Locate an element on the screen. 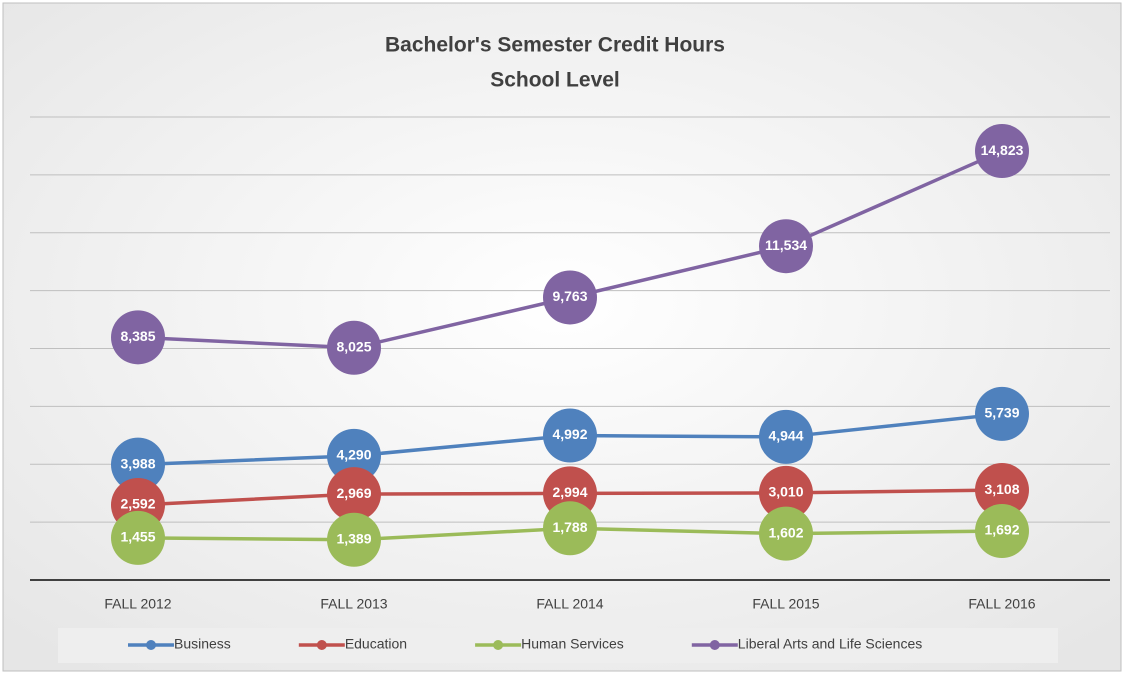 This screenshot has height=675, width=1125. data-label: 2,592 is located at coordinates (137, 504).